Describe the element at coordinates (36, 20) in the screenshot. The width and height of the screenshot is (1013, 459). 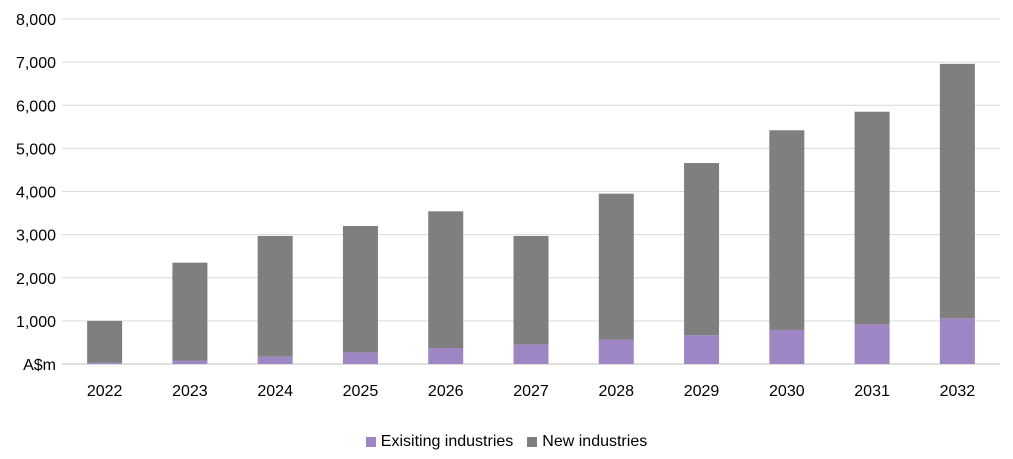
I see `y-tick-label: 8,000` at that location.